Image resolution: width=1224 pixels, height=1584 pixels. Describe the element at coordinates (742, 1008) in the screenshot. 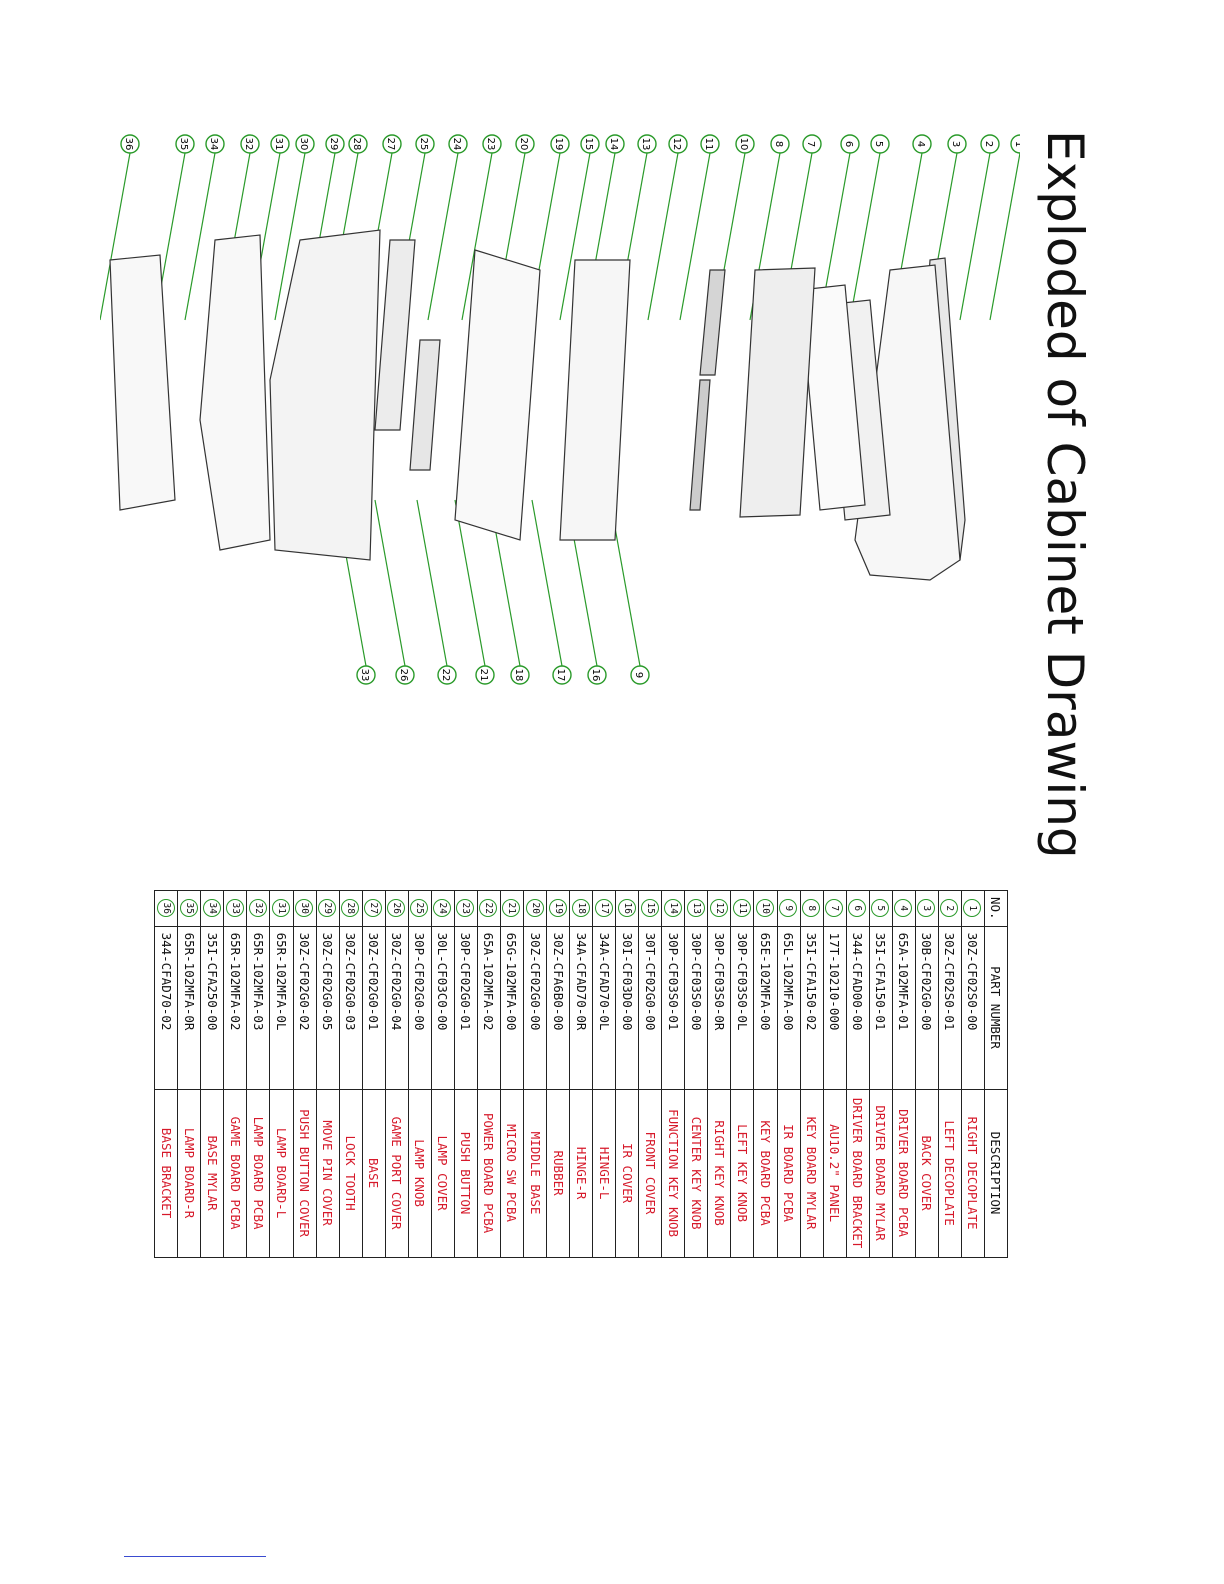

I see `part-number: 30P-CF03S0-0L` at that location.